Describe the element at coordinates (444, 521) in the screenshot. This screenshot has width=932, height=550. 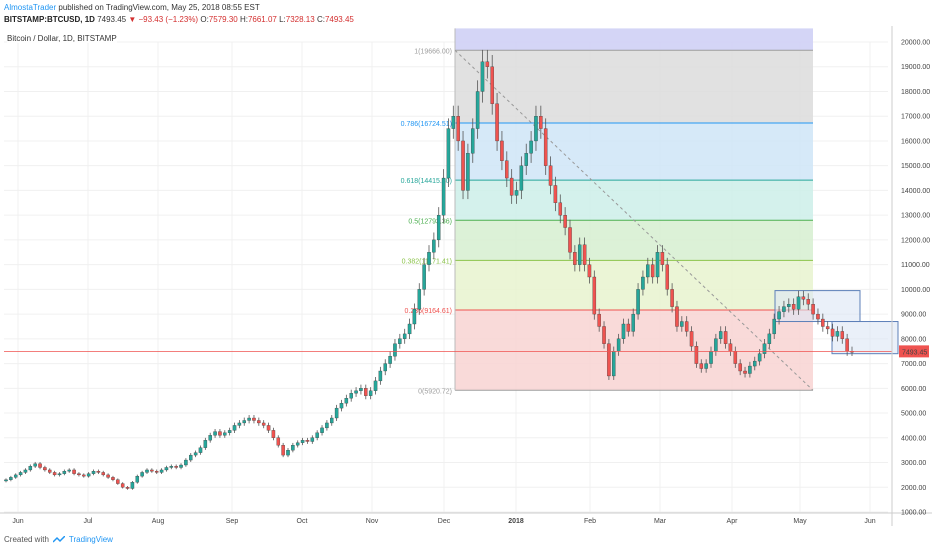
I see `x-tick-label: Dec` at that location.